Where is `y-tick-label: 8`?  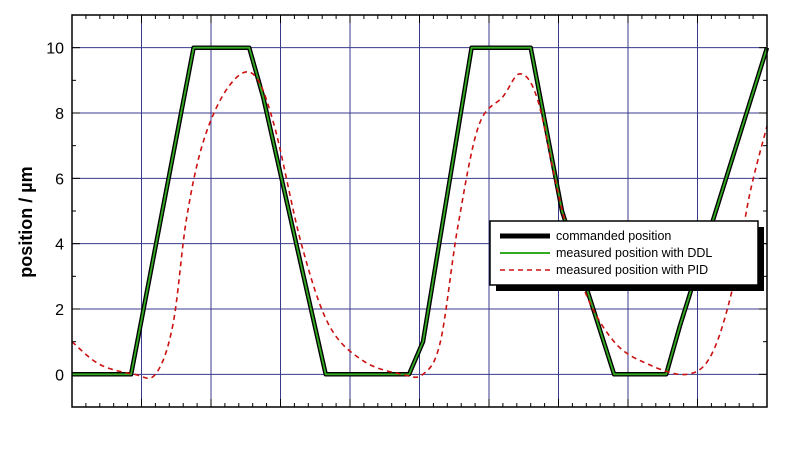
y-tick-label: 8 is located at coordinates (59, 114).